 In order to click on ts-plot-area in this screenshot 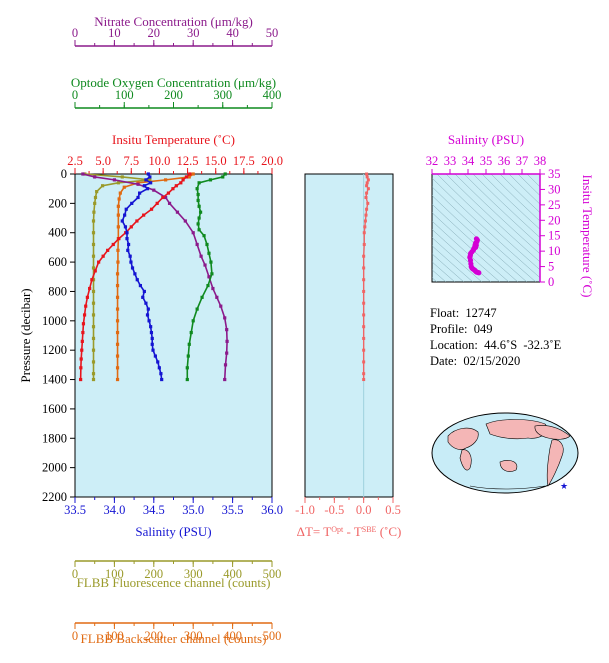, I will do `click(486, 228)`.